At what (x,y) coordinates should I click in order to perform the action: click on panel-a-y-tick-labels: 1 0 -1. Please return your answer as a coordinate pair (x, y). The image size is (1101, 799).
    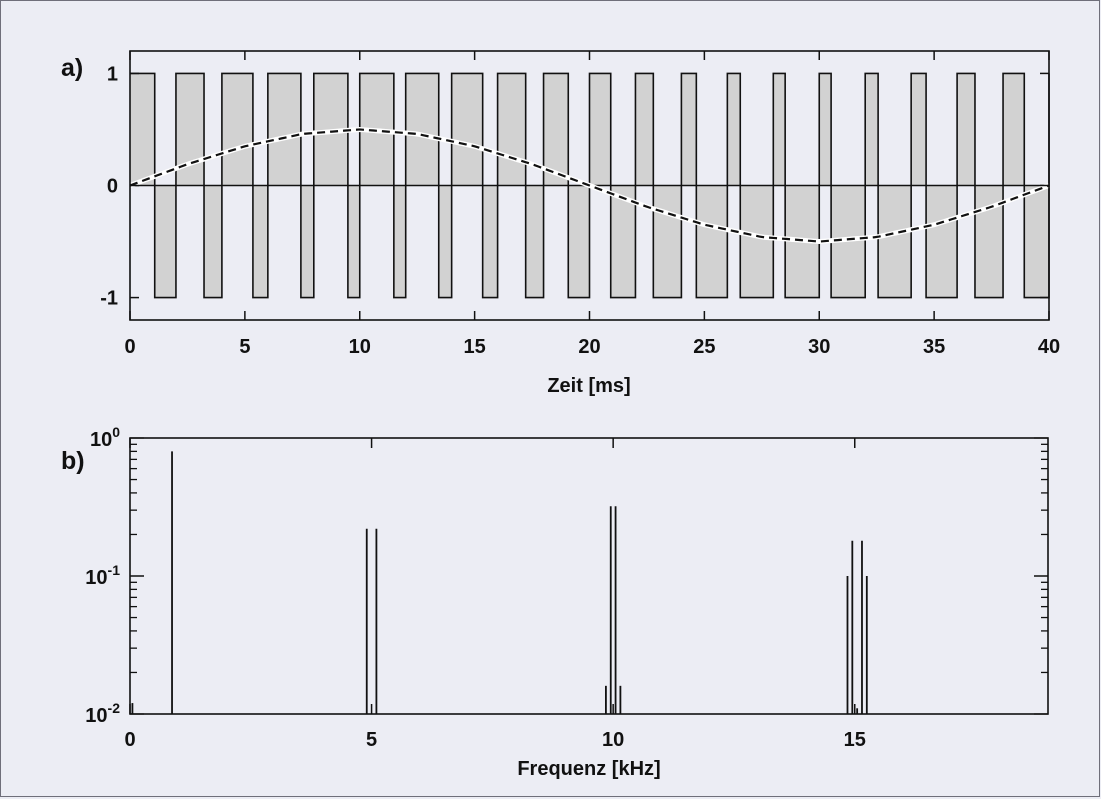
    Looking at the image, I should click on (109, 186).